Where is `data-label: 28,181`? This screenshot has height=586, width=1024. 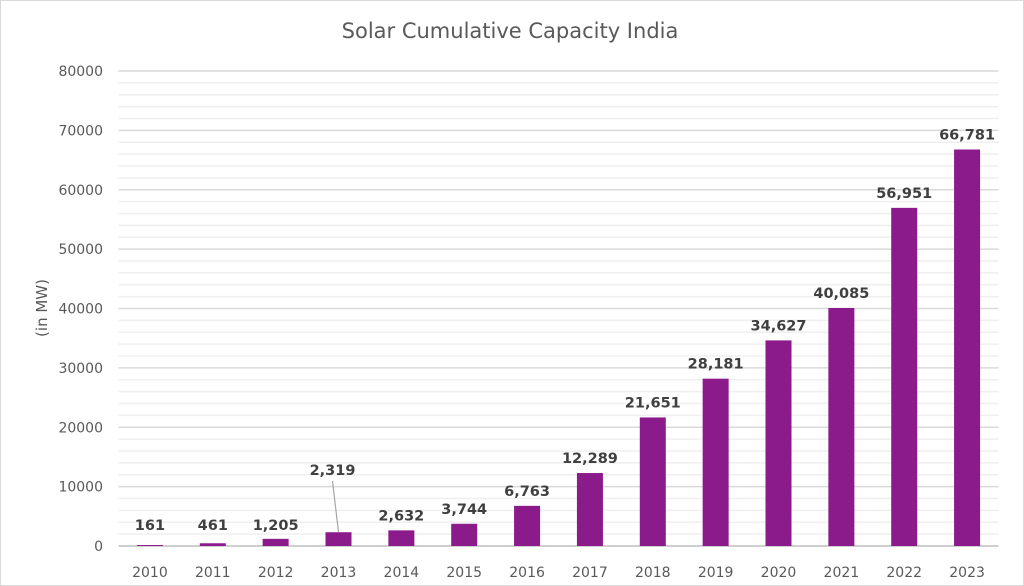 data-label: 28,181 is located at coordinates (716, 365).